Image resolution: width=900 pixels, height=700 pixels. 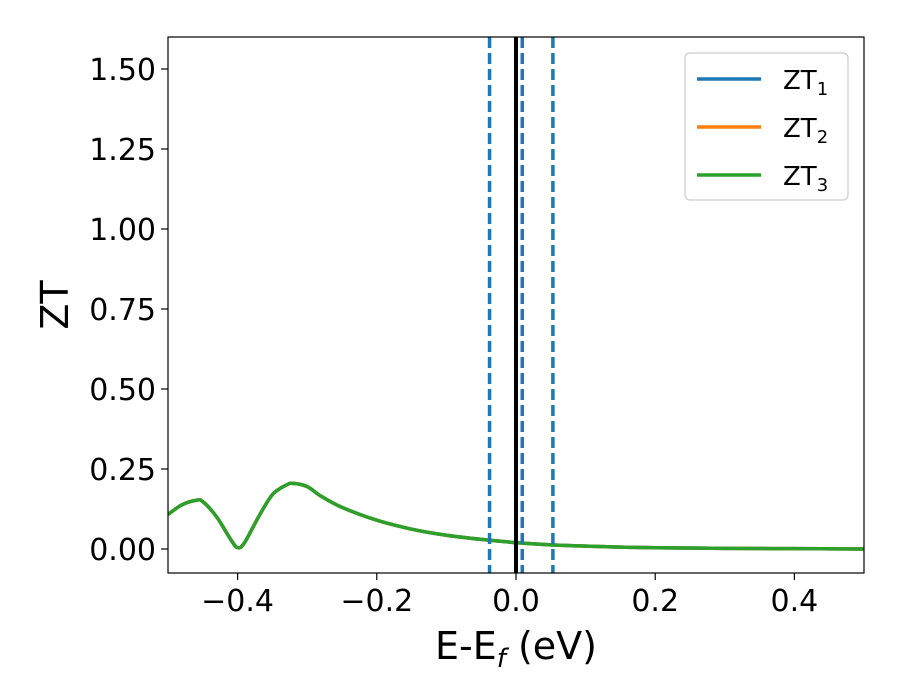 I want to click on x-axis-label-main: E-E, so click(x=466, y=646).